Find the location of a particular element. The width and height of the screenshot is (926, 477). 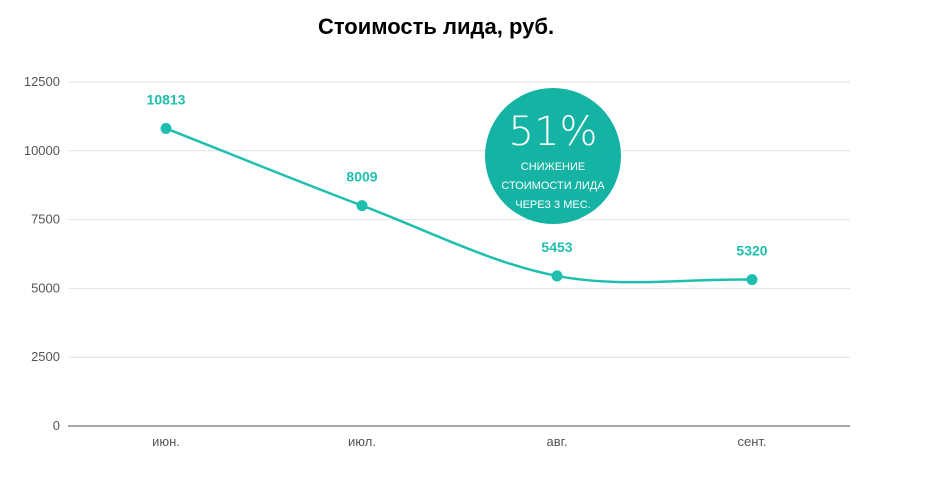

annotation-line-1: СНИЖЕНИЕ is located at coordinates (553, 167).